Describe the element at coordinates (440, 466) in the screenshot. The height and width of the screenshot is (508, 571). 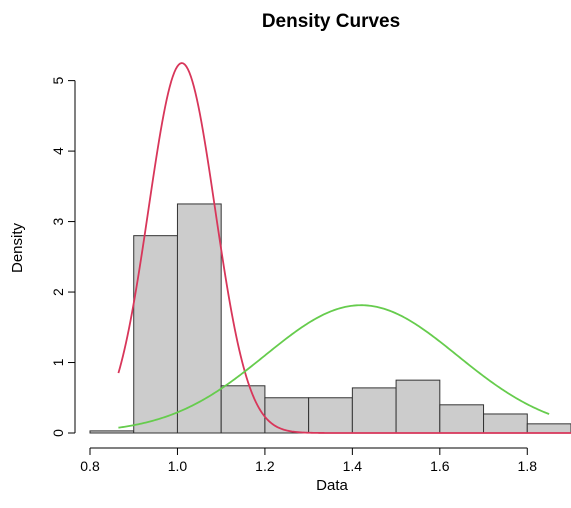
I see `x-tick-label: 1.6` at that location.